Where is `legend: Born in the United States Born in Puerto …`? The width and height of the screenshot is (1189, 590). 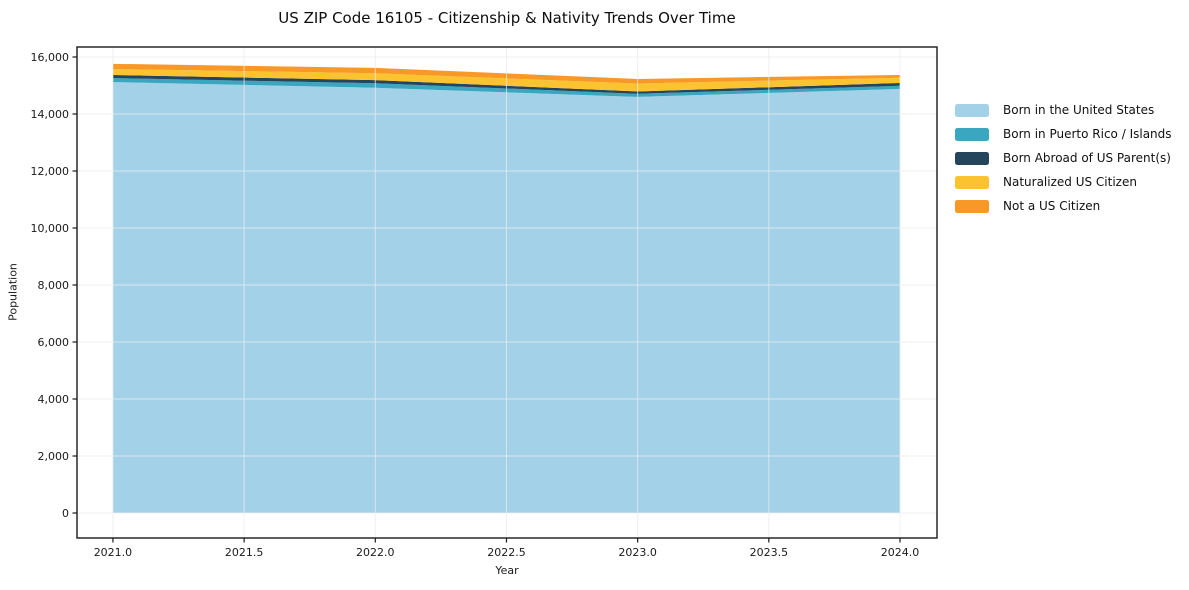 legend: Born in the United States Born in Puerto … is located at coordinates (1063, 158).